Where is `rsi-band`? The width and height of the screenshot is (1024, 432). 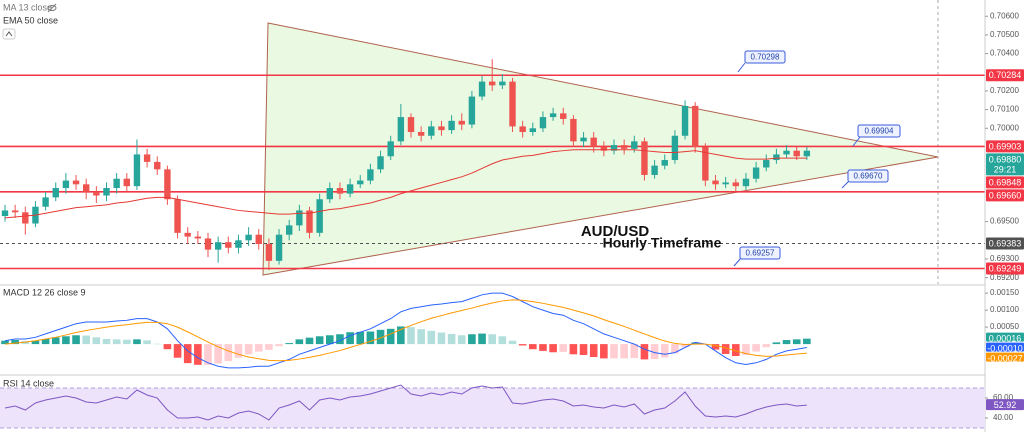
rsi-band is located at coordinates (492, 408).